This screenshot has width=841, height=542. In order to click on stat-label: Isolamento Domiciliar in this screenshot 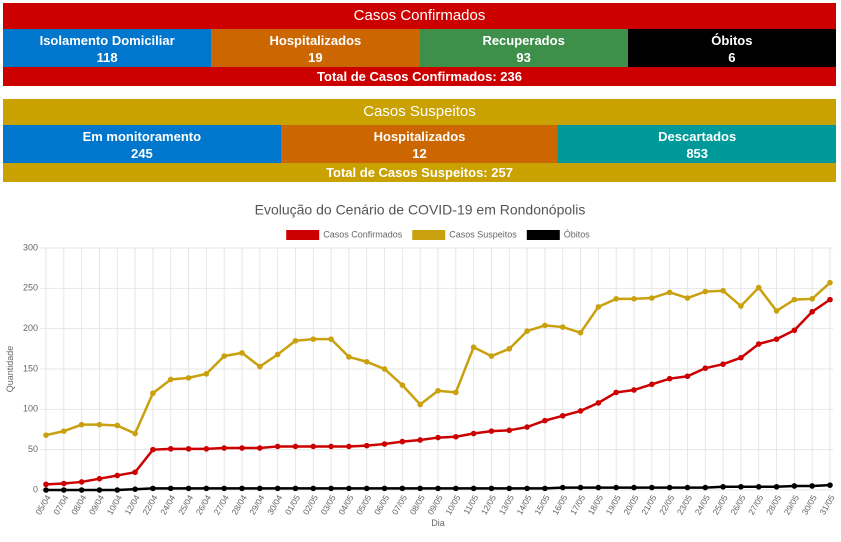, I will do `click(107, 40)`.